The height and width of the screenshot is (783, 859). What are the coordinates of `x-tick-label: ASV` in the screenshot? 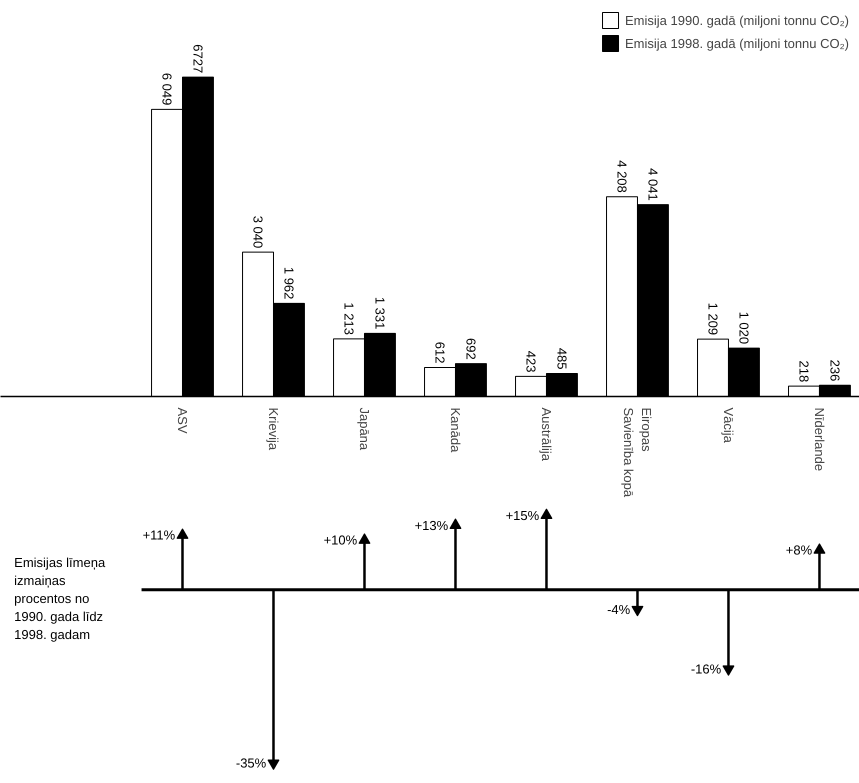 It's located at (182, 421).